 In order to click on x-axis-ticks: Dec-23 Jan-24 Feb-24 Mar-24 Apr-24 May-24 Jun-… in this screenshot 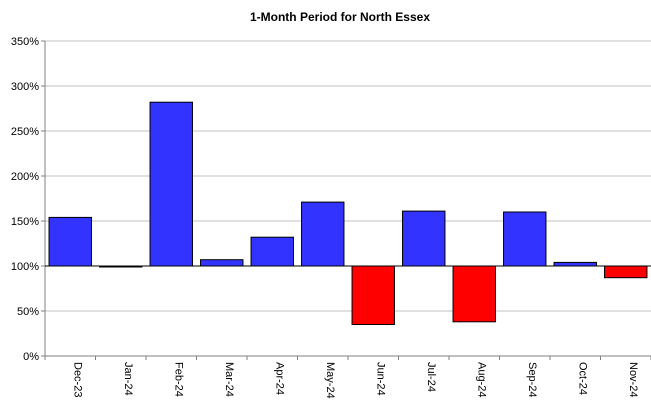, I will do `click(355, 380)`.